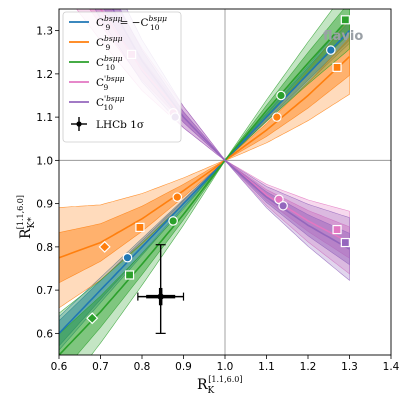  Describe the element at coordinates (120, 125) in the screenshot. I see `legend-label-lhcb: LHCb 1σ` at that location.